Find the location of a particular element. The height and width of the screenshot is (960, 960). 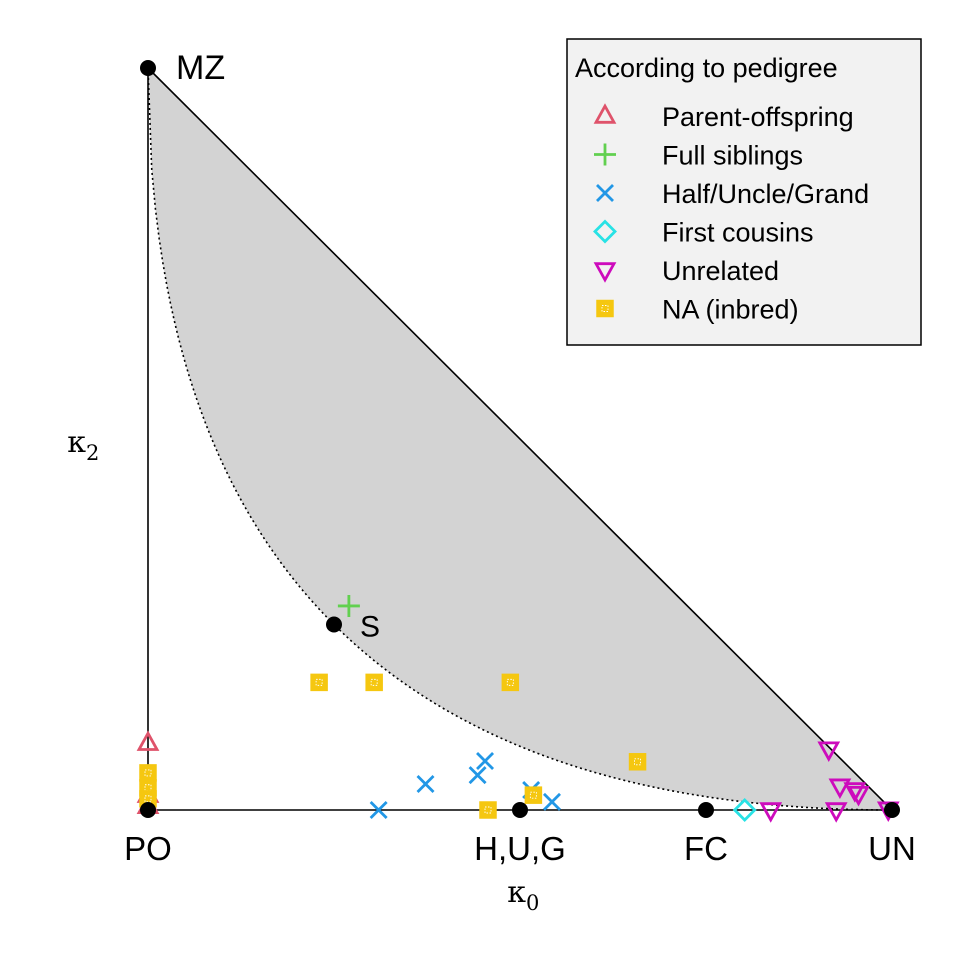

reference-label-5: UN is located at coordinates (892, 848).